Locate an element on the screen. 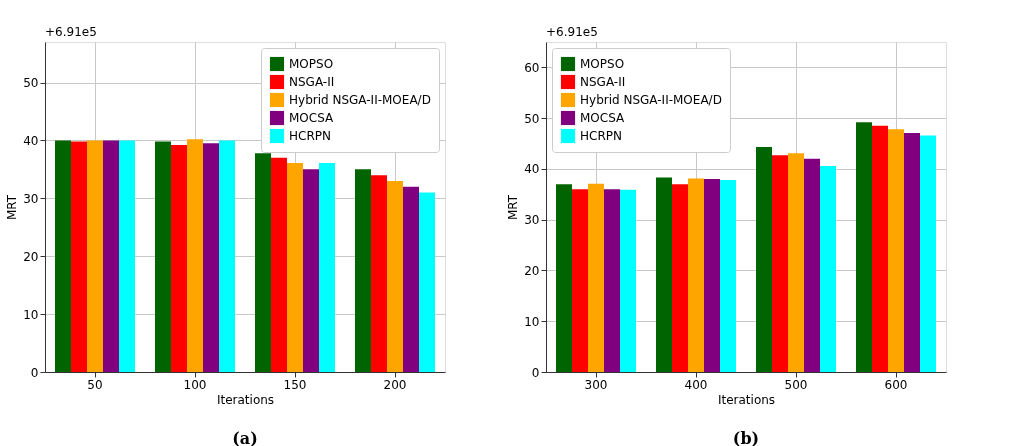 The height and width of the screenshot is (446, 1009). text: (a) is located at coordinates (245, 437).